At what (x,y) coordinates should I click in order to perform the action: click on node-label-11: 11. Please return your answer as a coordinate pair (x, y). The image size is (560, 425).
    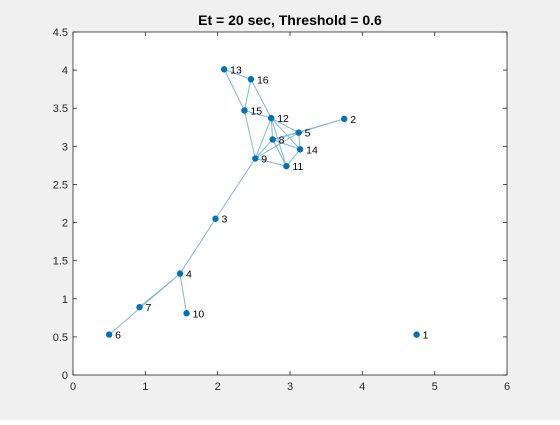
    Looking at the image, I should click on (297, 167).